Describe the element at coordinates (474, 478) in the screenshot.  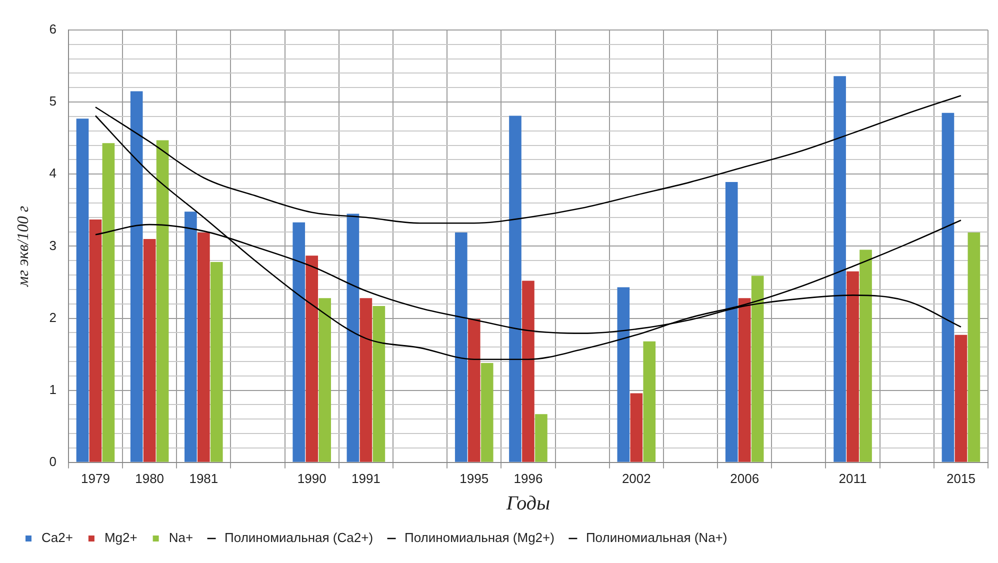
I see `x-tick-label: 1995` at that location.